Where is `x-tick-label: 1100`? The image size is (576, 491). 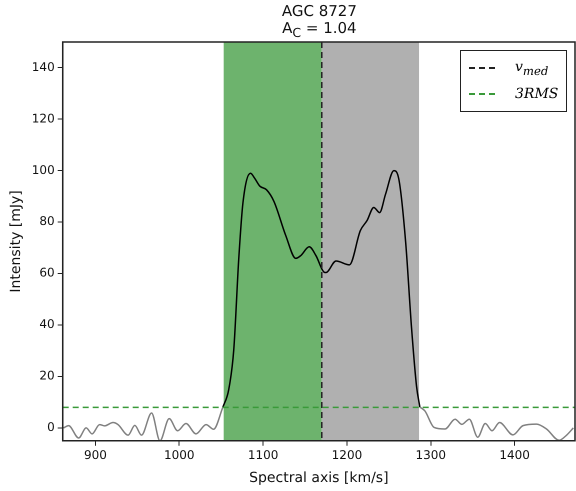
x-tick-label: 1100 is located at coordinates (263, 455).